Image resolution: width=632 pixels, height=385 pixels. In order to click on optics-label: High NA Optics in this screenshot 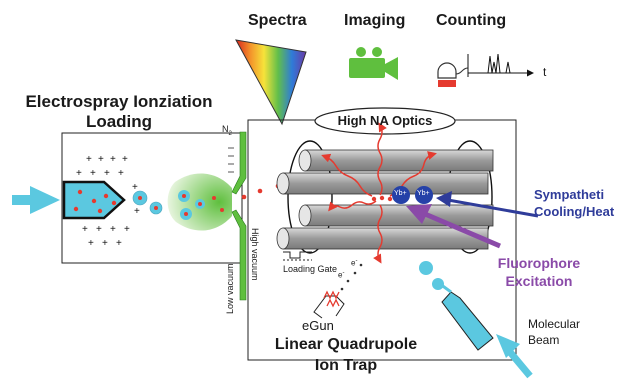, I will do `click(385, 120)`.